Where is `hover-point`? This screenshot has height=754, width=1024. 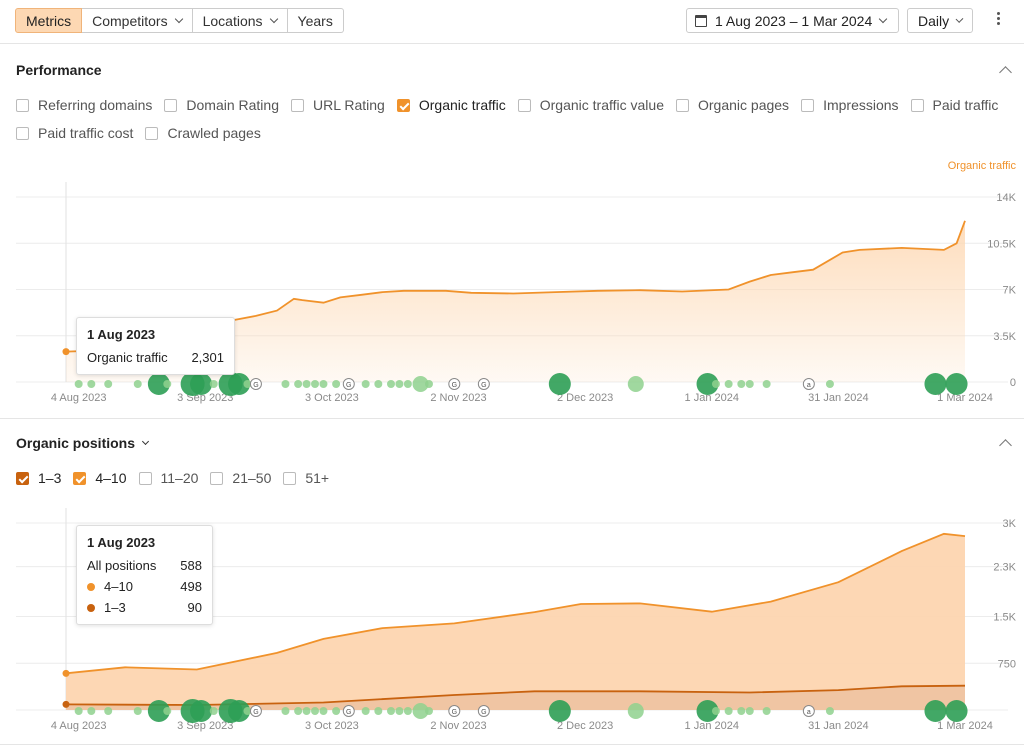 hover-point is located at coordinates (66, 704).